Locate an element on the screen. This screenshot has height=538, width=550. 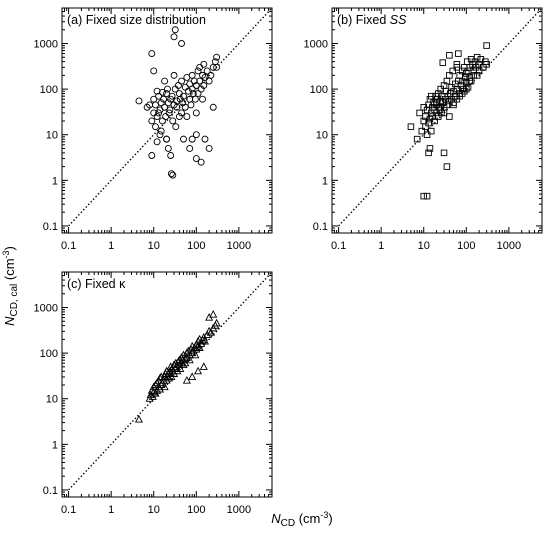
panel-title: (b) Fixed SS is located at coordinates (372, 20).